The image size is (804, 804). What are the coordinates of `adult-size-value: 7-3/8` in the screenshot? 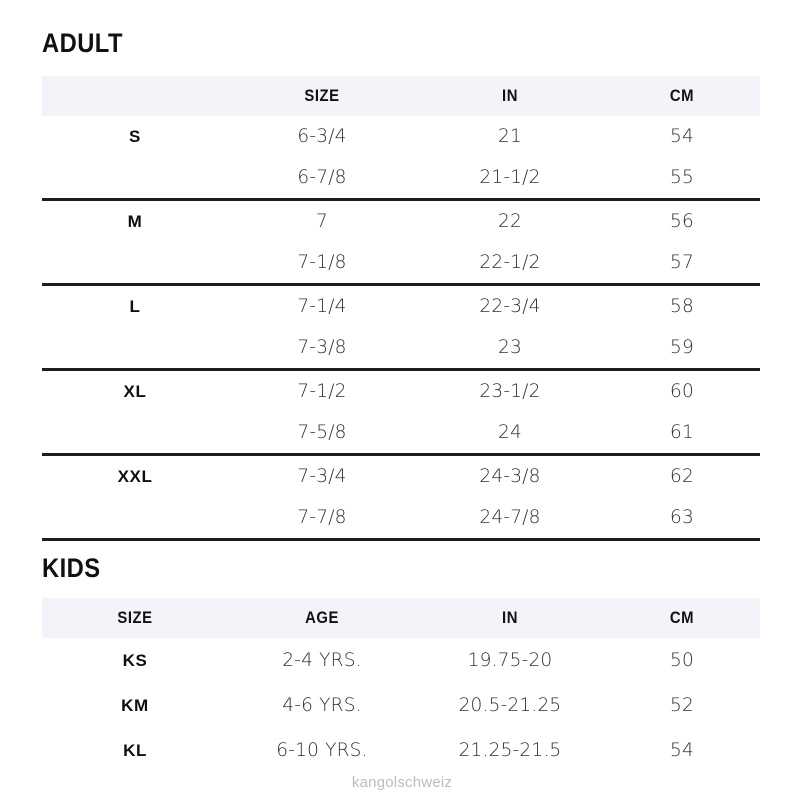 It's located at (322, 349).